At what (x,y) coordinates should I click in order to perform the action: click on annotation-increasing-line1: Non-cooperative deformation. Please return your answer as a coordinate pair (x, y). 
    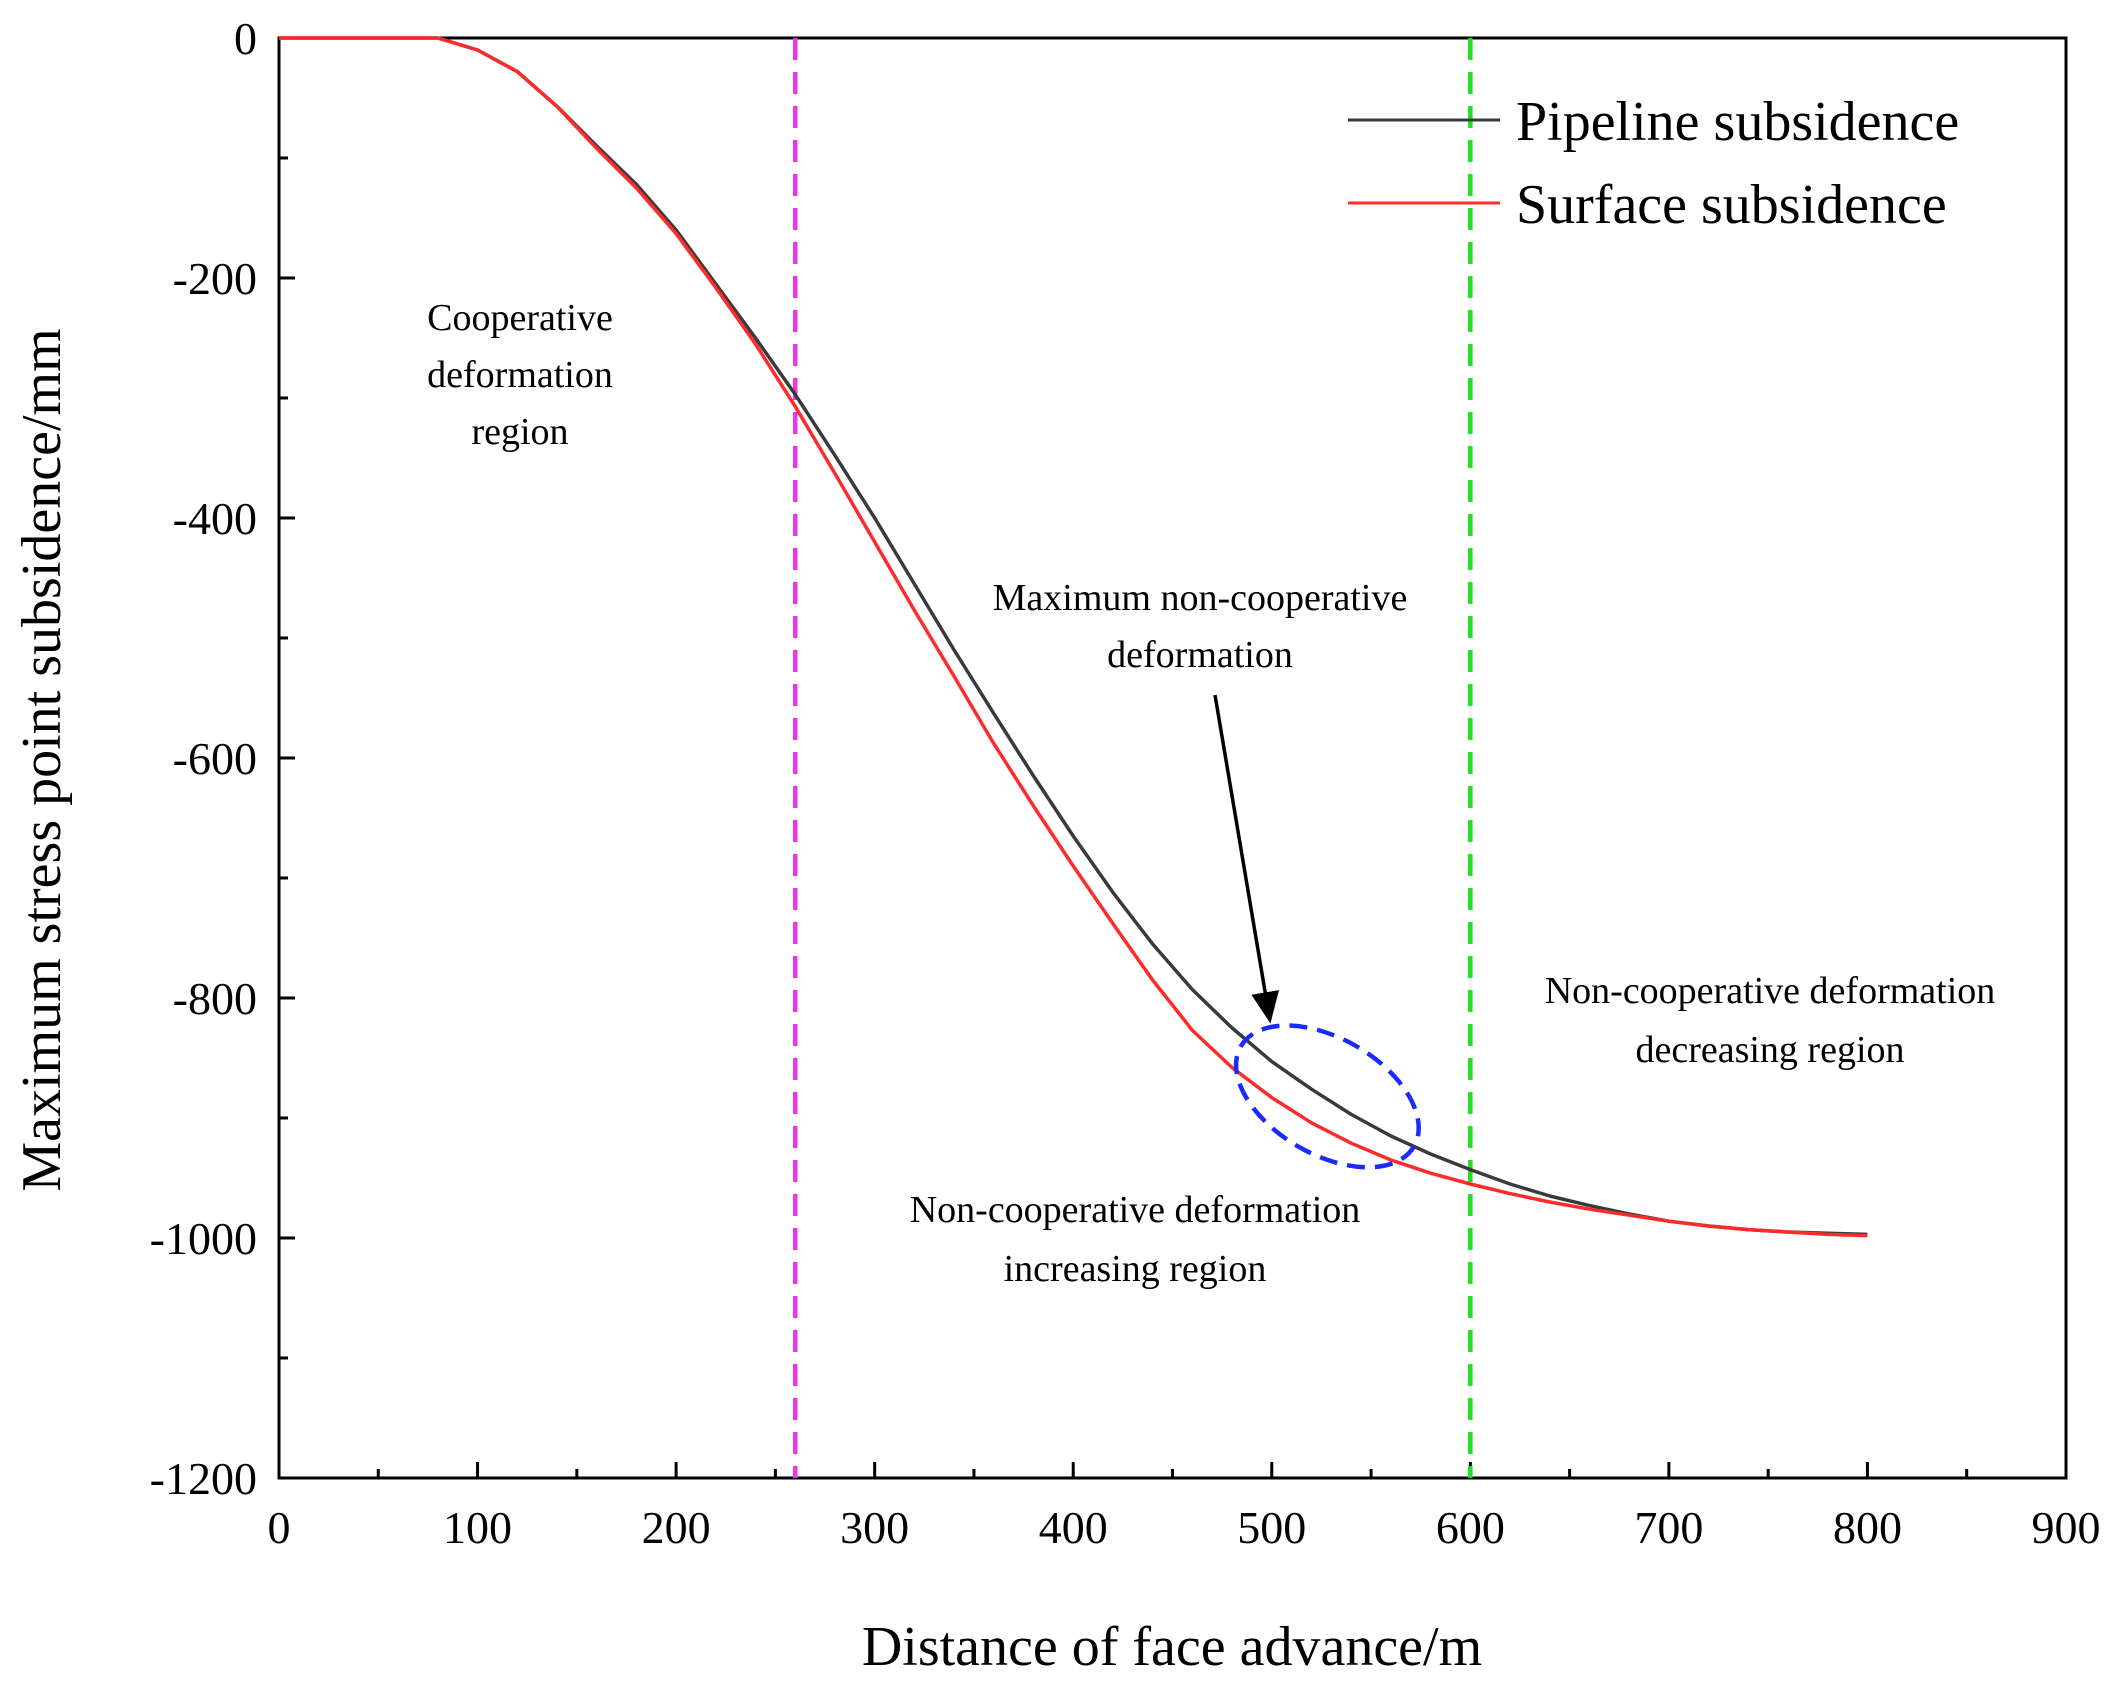
    Looking at the image, I should click on (1135, 1210).